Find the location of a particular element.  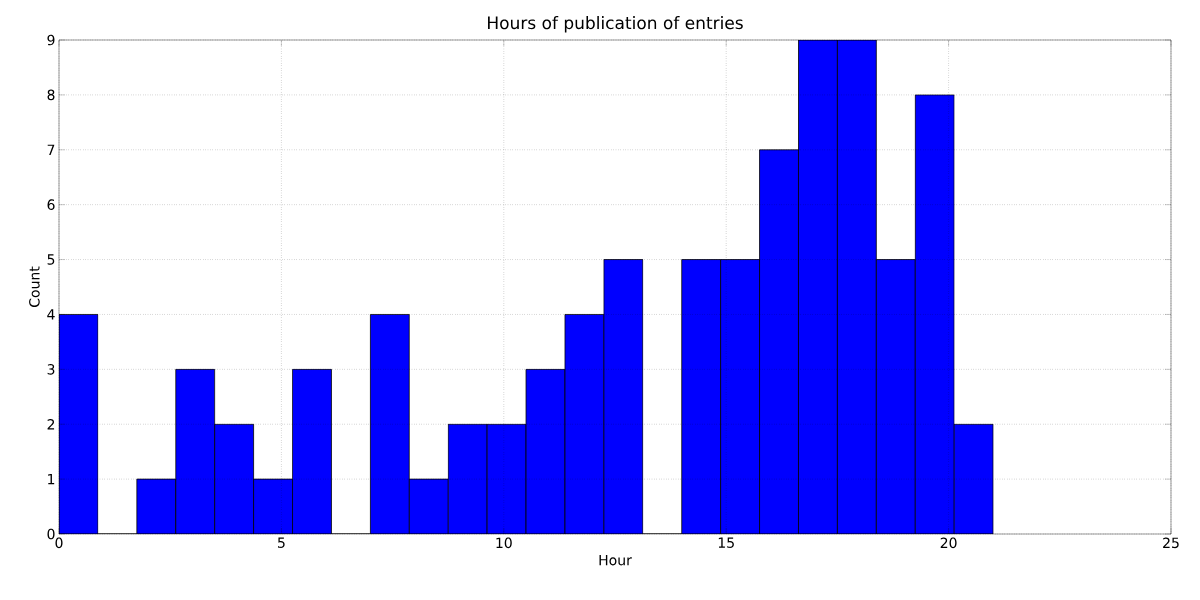

y-tick-label: 6 is located at coordinates (51, 204).